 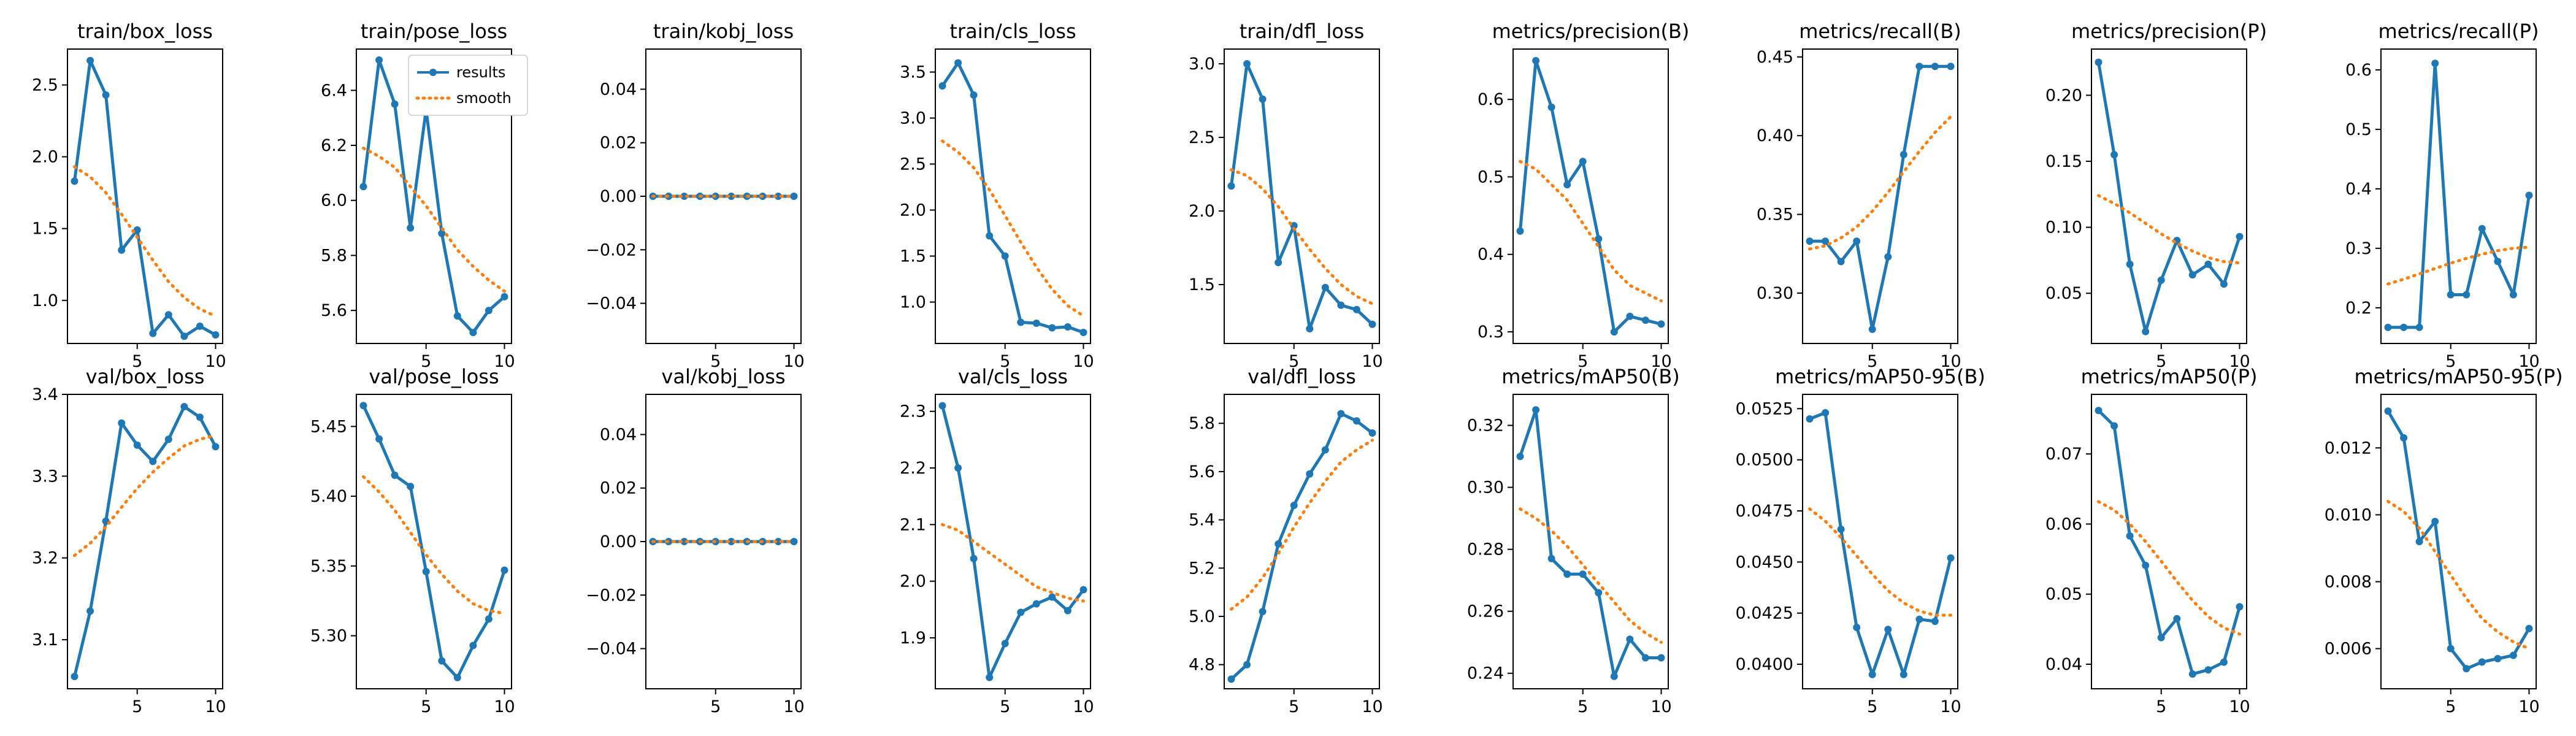 I want to click on subplot: val/box_loss 5 10 3.1 3.2 3.3 3.4, so click(x=129, y=540).